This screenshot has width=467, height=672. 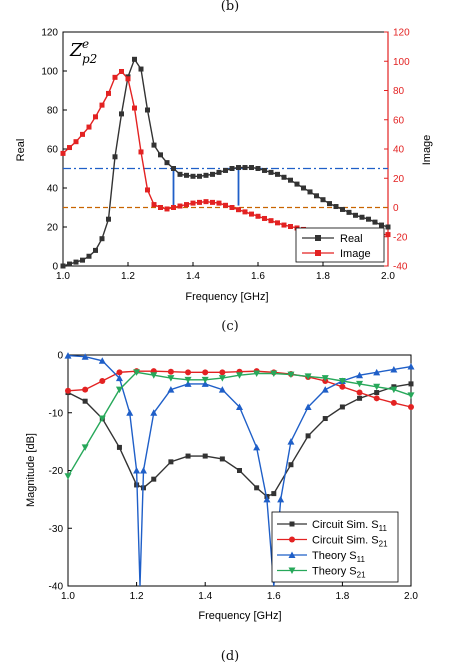 I want to click on chart-d-xtick-label: 1.8, so click(x=342, y=596).